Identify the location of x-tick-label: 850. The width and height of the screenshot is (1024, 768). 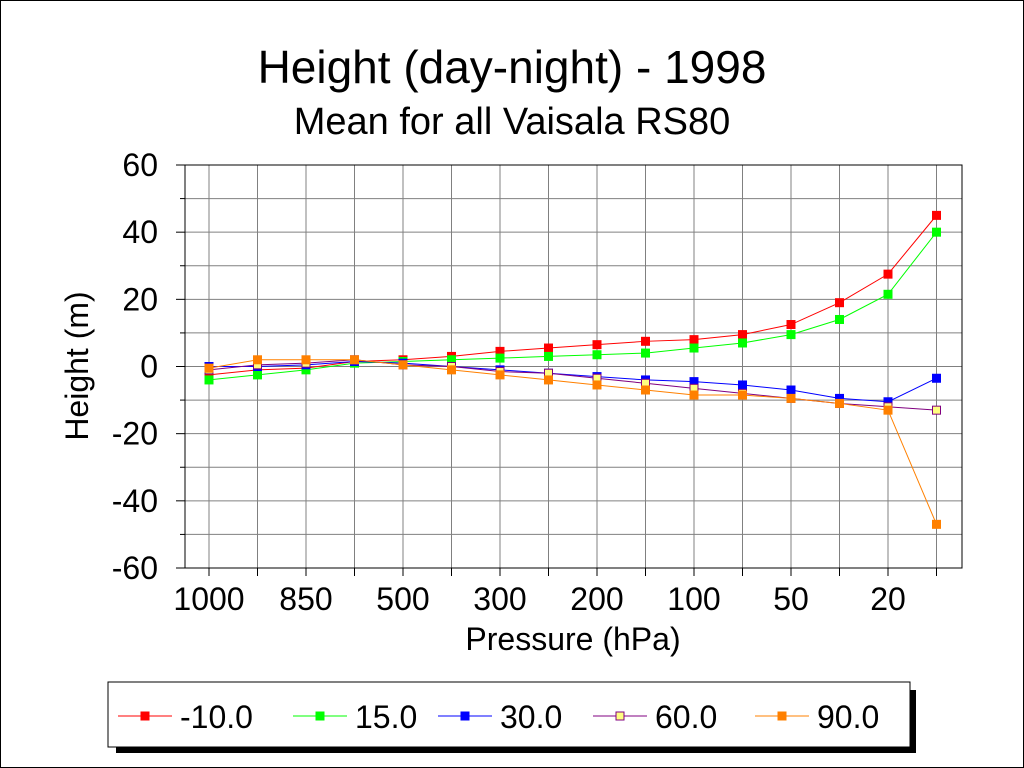
(305, 599).